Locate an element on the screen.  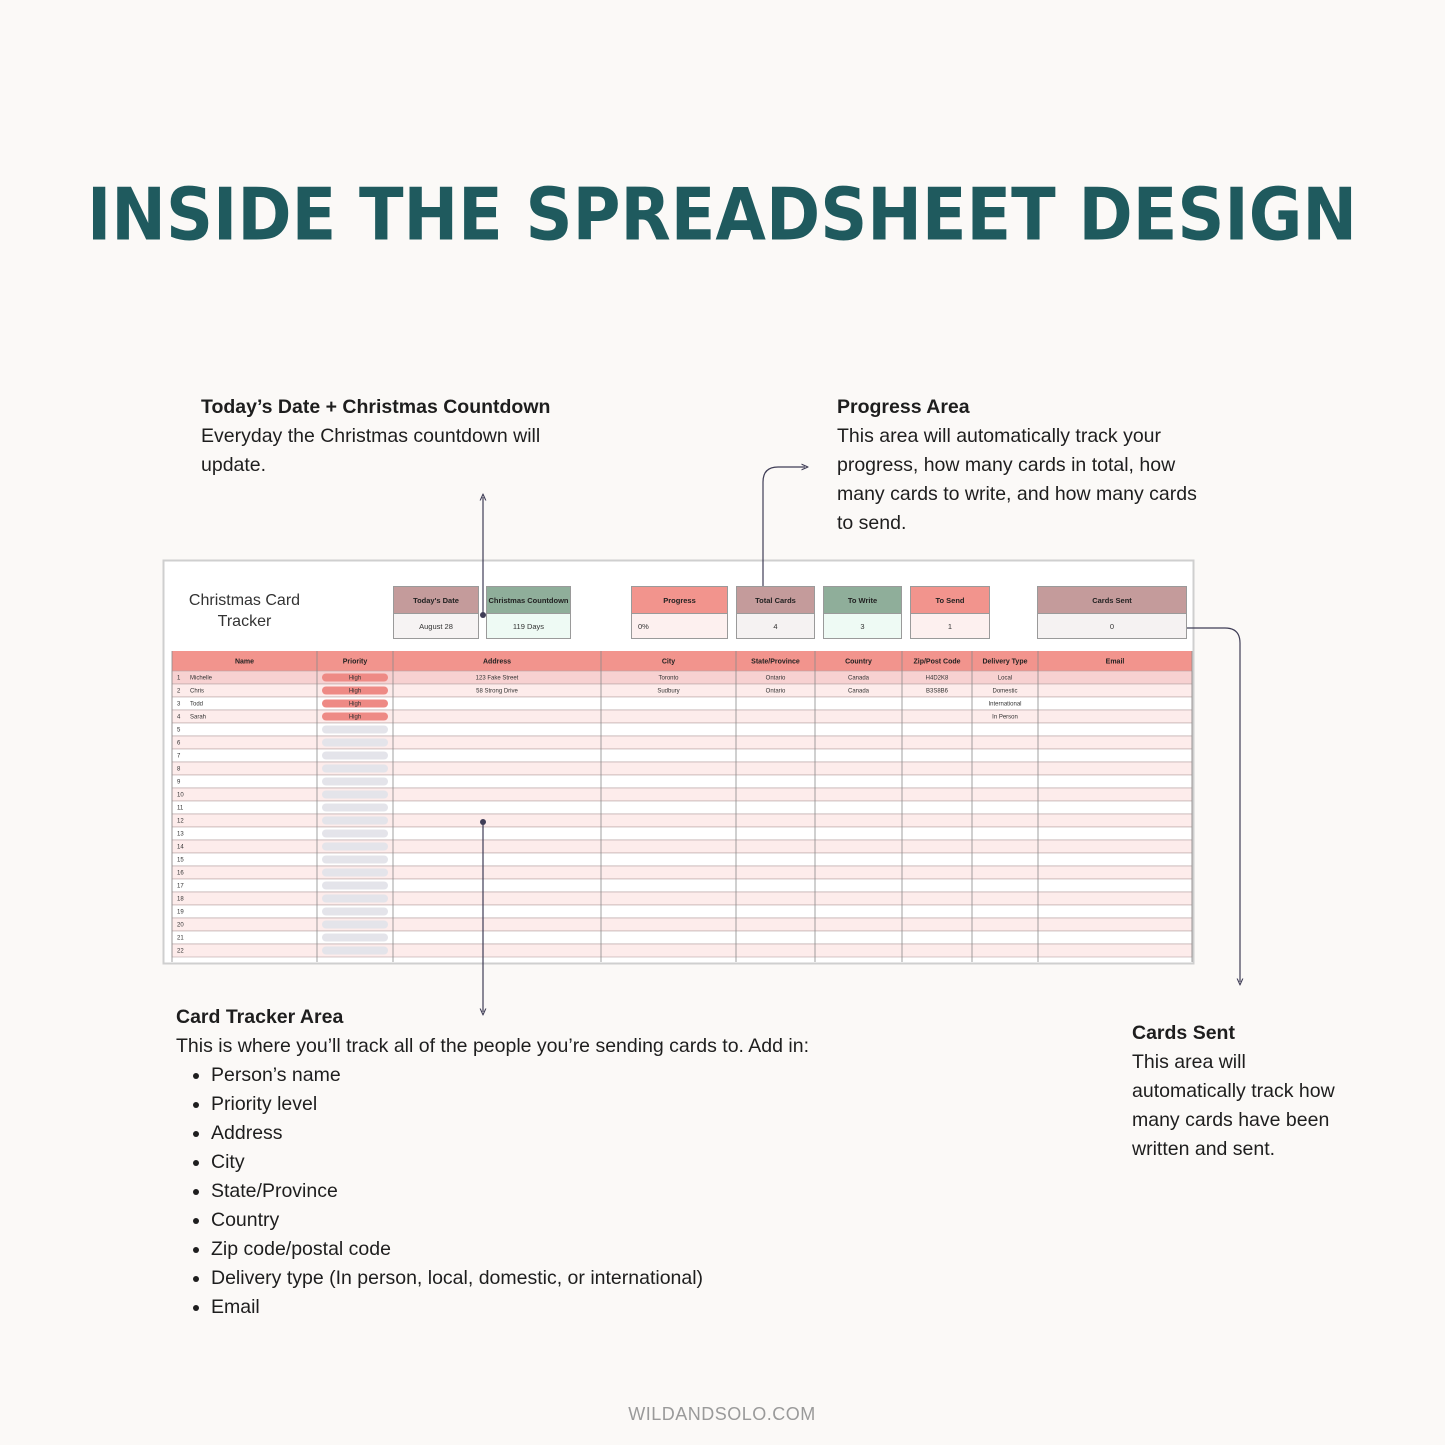
cell: International is located at coordinates (1004, 705).